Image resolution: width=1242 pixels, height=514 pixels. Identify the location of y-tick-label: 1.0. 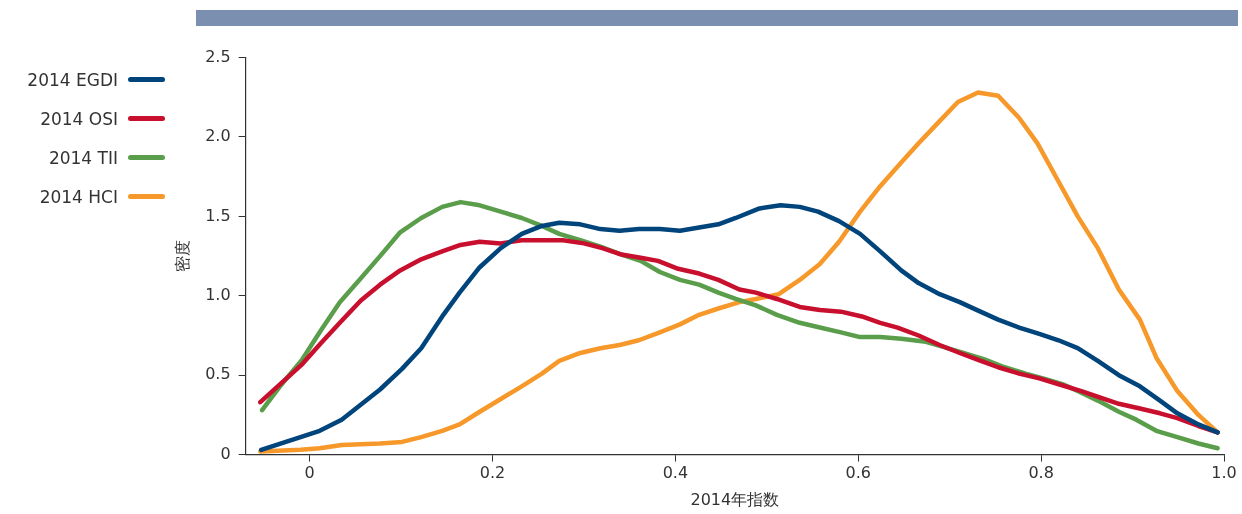
(218, 294).